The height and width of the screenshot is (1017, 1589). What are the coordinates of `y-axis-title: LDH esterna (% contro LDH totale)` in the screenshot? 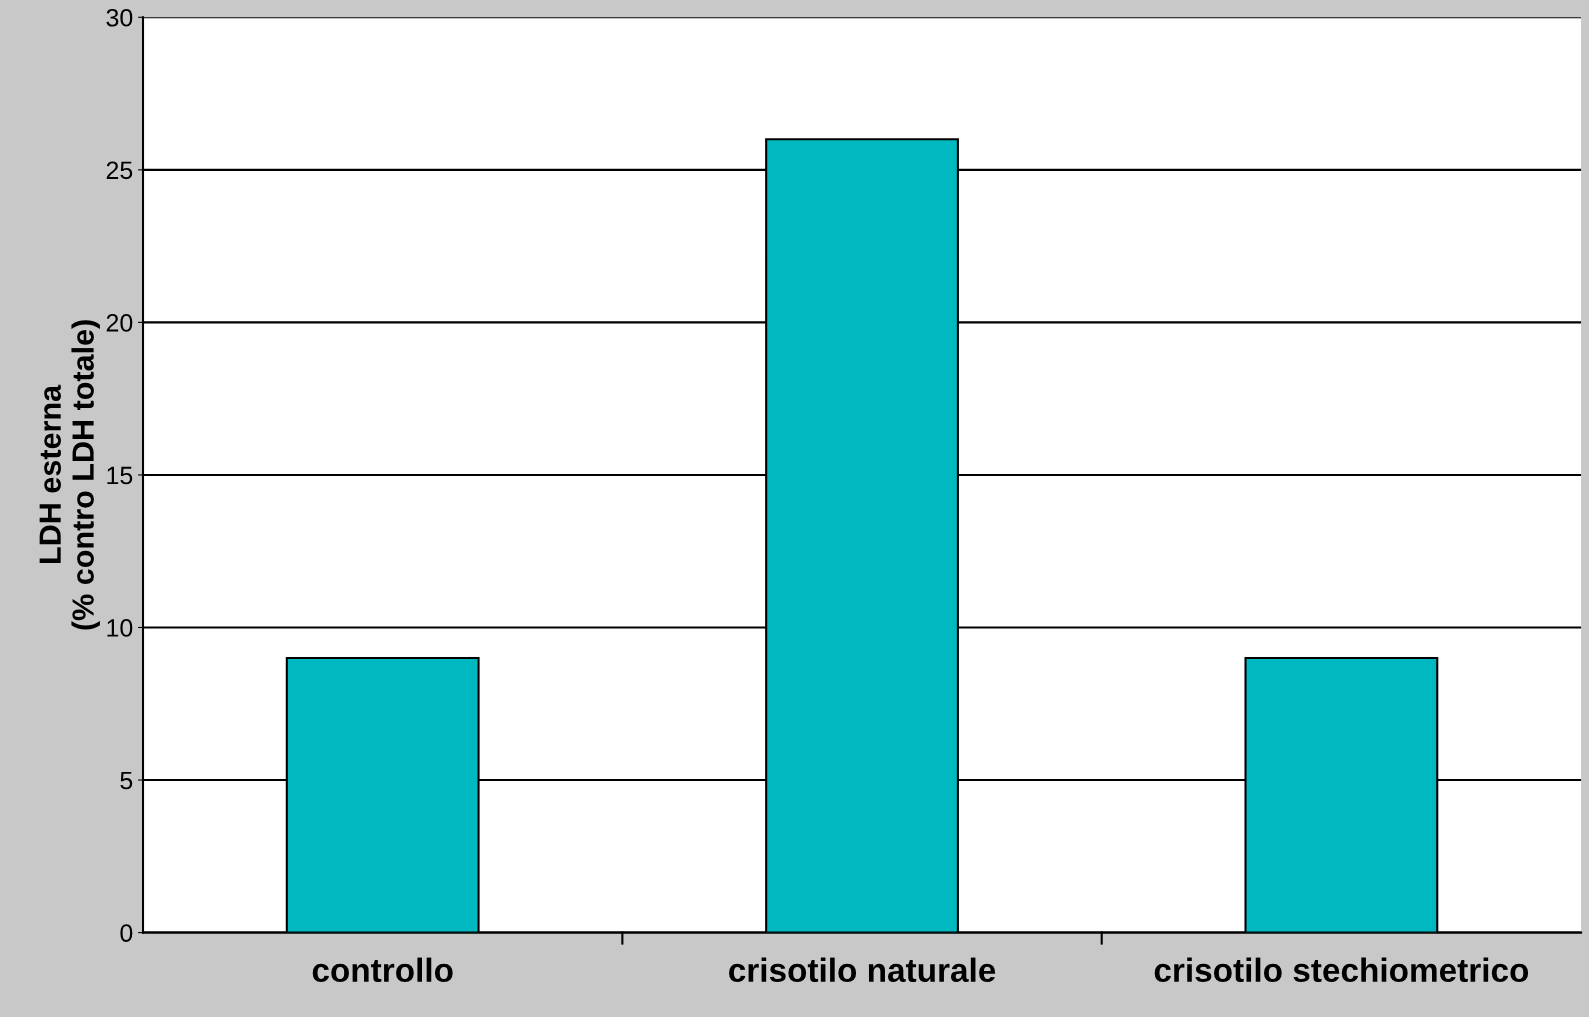 It's located at (69, 475).